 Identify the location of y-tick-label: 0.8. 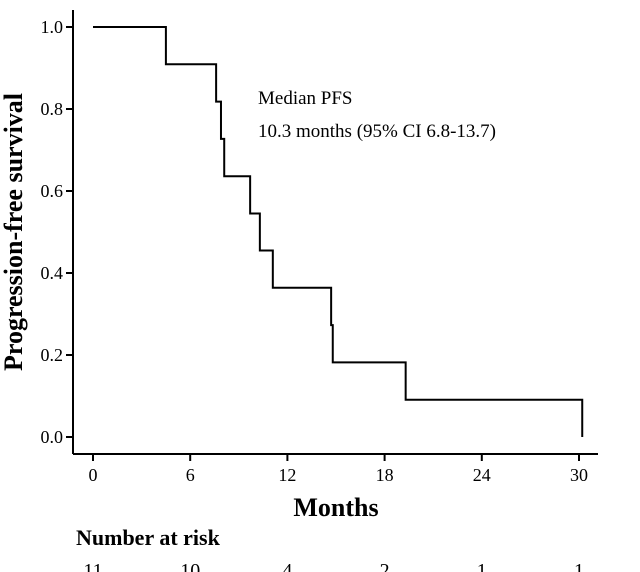
(52, 109).